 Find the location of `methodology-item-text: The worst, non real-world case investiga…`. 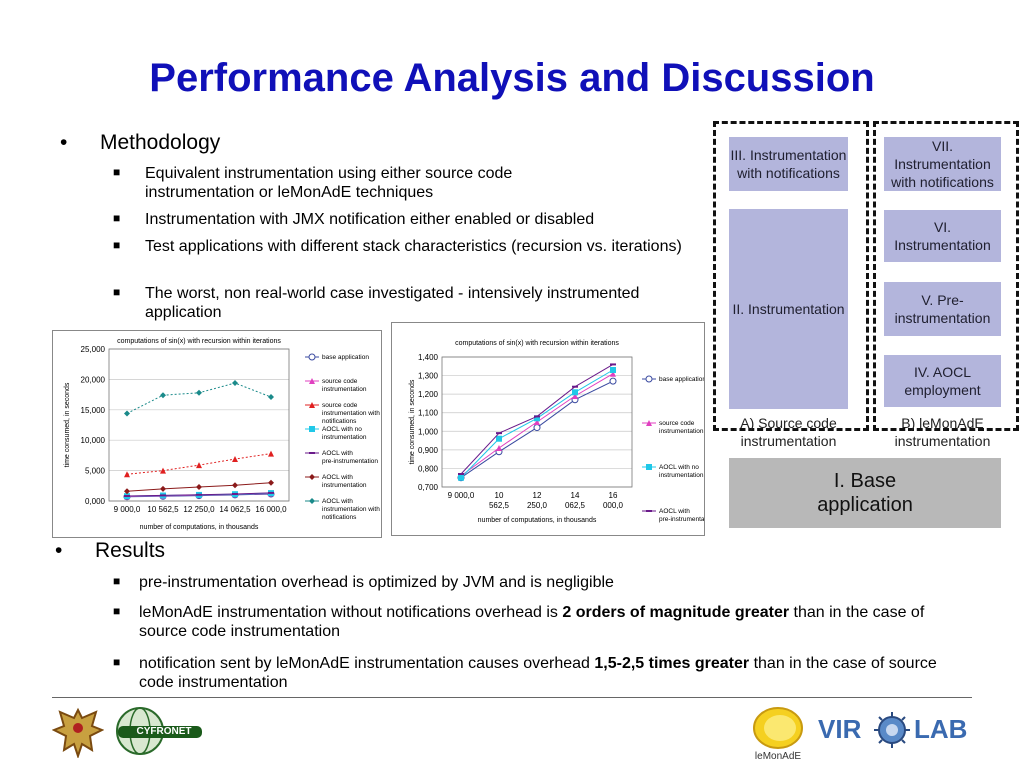

methodology-item-text: The worst, non real-world case investiga… is located at coordinates (392, 303).